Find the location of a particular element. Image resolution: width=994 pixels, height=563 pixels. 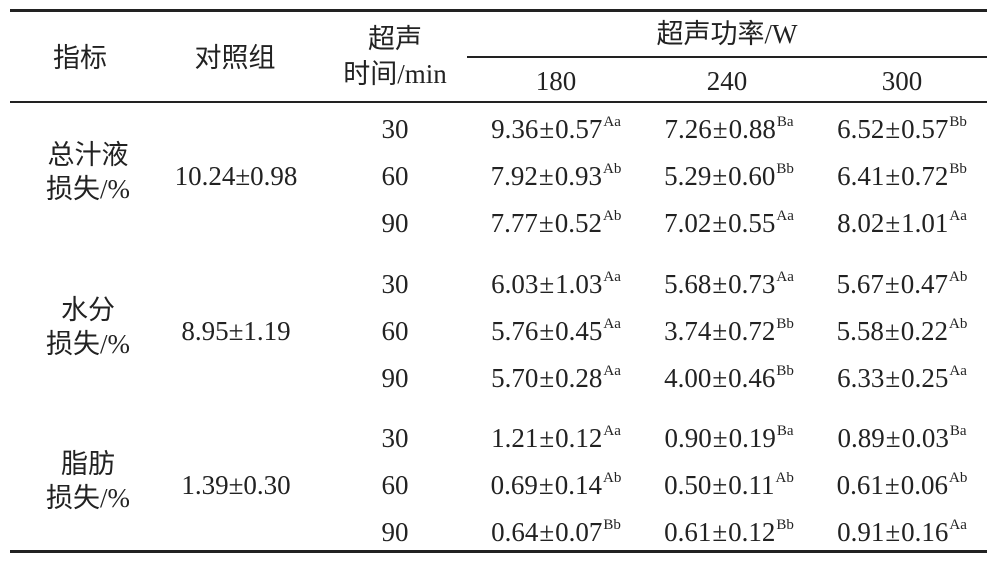

value-cell: 4.00±0.46Bb is located at coordinates (729, 380).